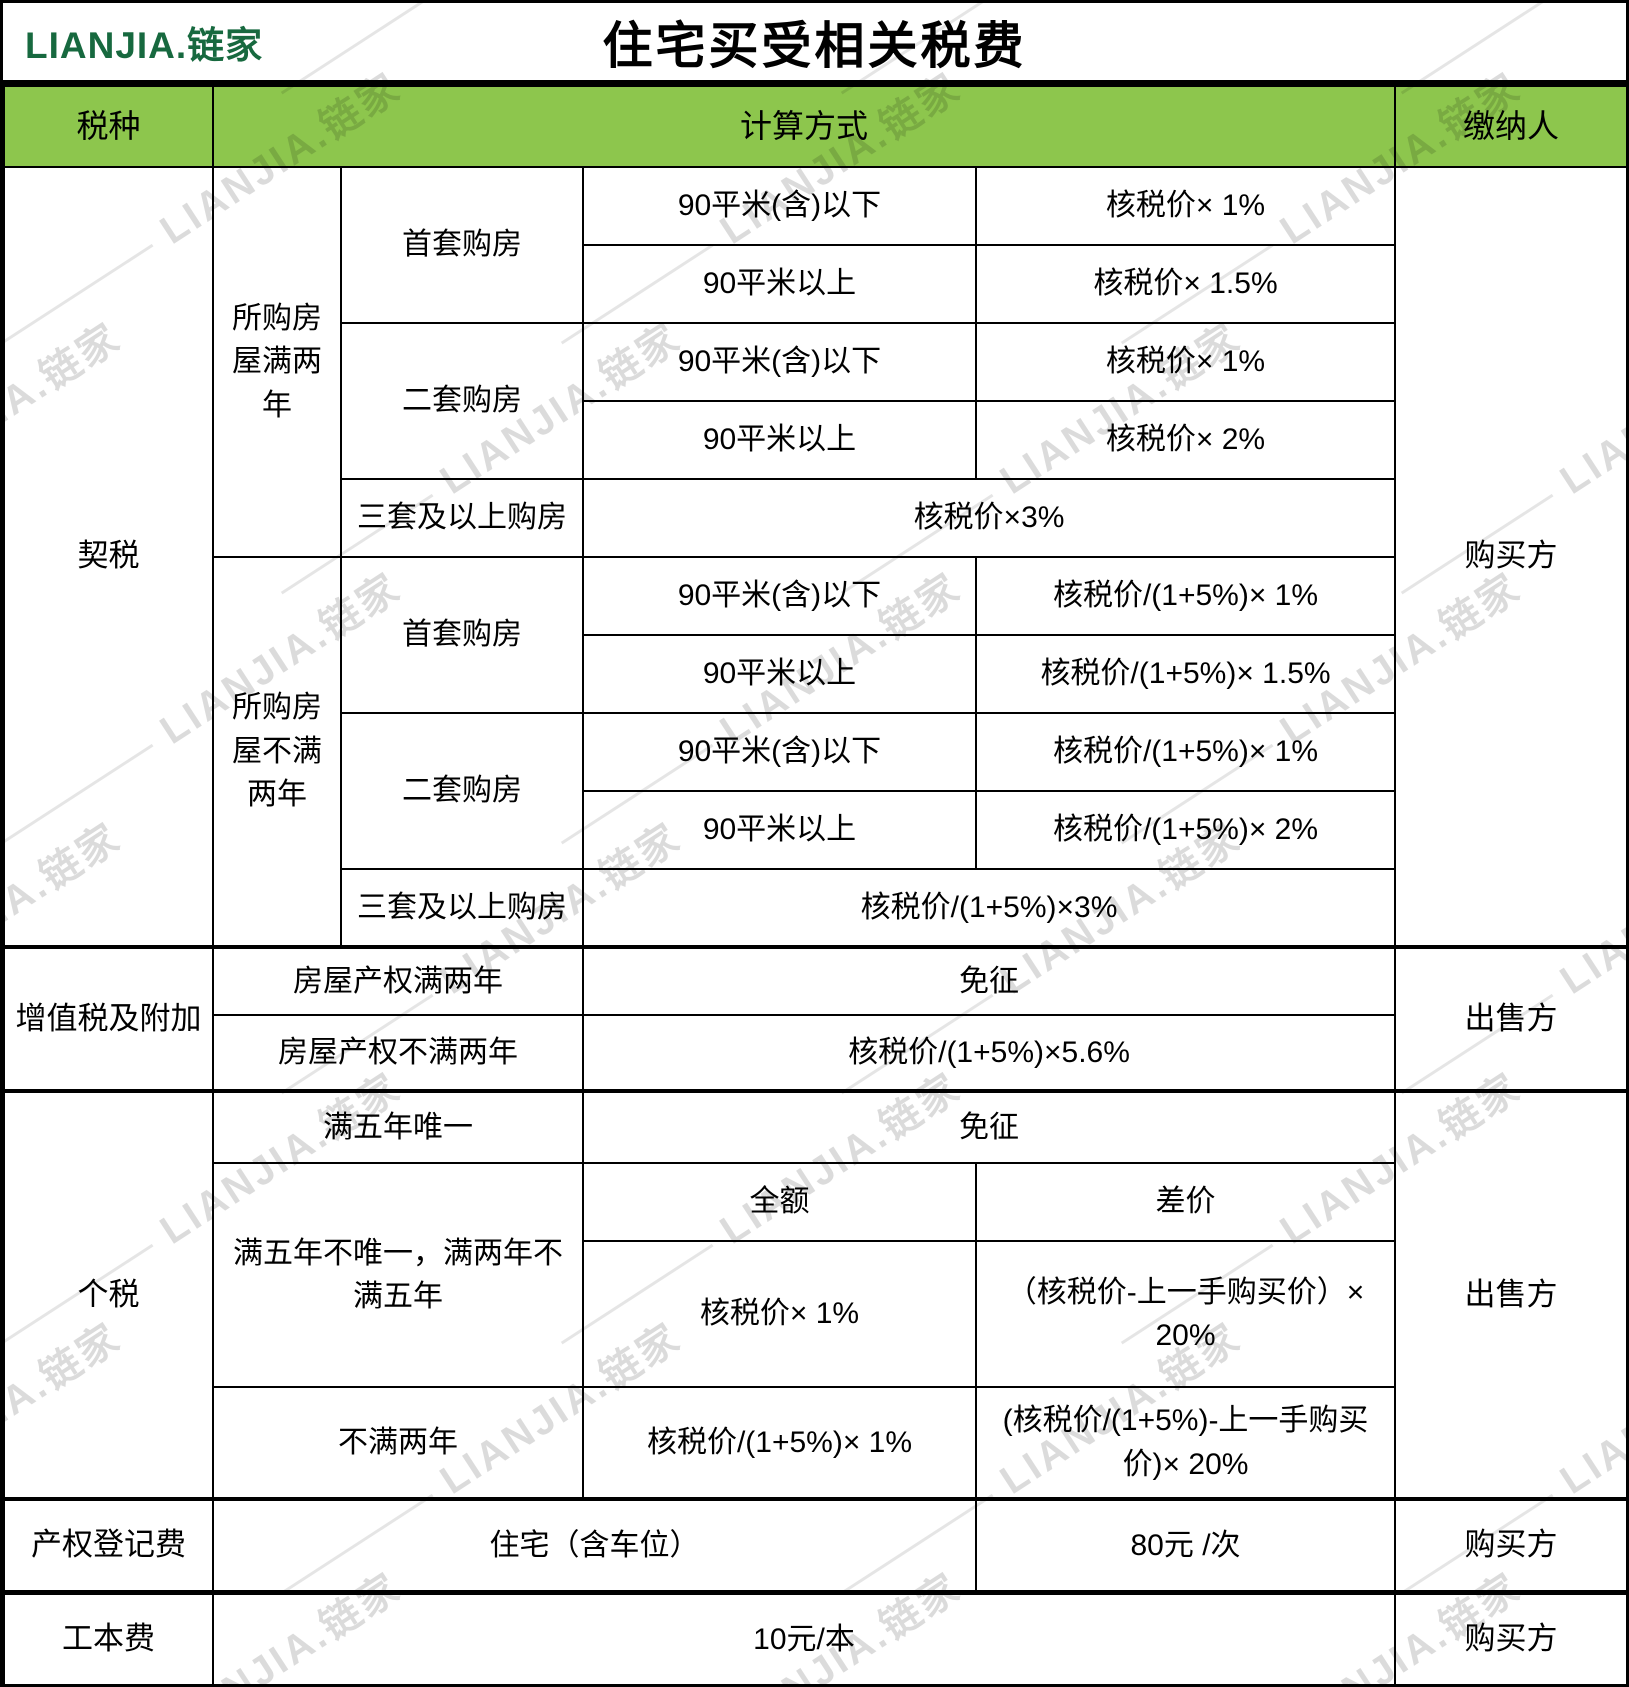 This screenshot has height=1687, width=1629. Describe the element at coordinates (989, 1053) in the screenshot. I see `formula-cell: 核税价/(1+5%)×5.6%` at that location.